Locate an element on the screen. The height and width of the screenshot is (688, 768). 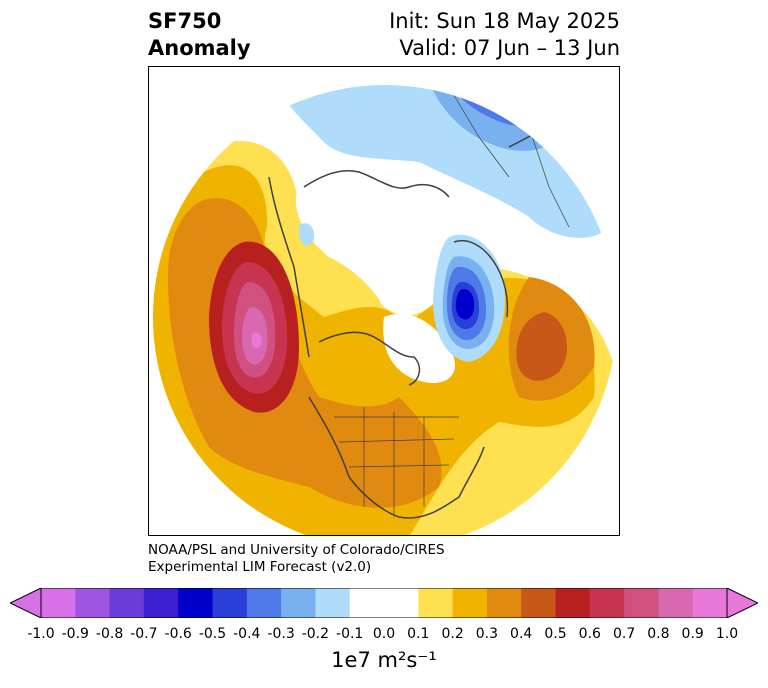
title-left: SF750 Anomaly is located at coordinates (199, 35).